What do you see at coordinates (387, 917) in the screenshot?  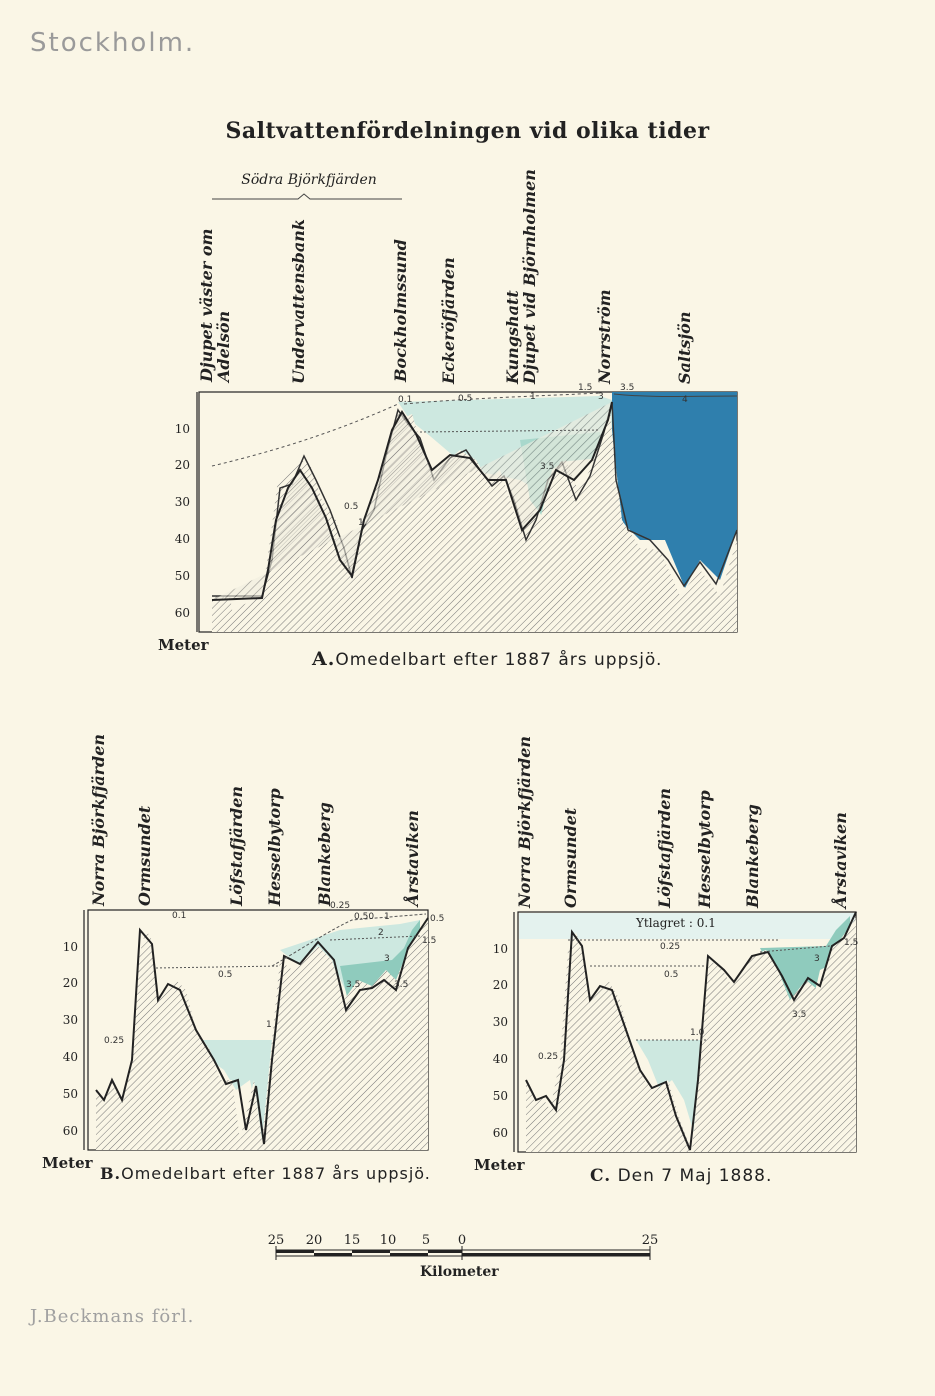 I see `iso-b-3: 1` at bounding box center [387, 917].